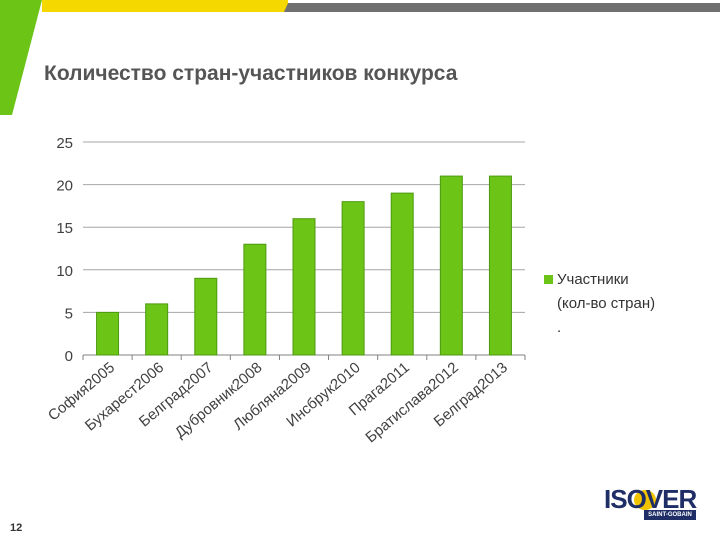 The width and height of the screenshot is (720, 540). Describe the element at coordinates (21, 57) in the screenshot. I see `green-corner-shape` at that location.